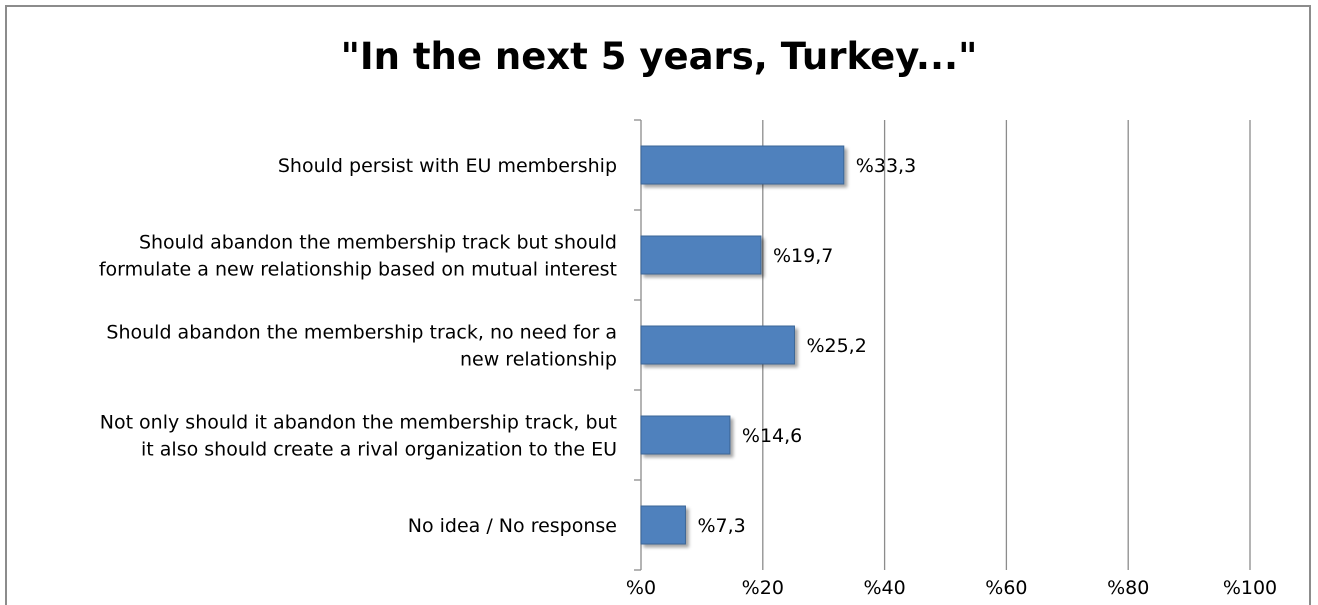 This screenshot has height=605, width=1318. Describe the element at coordinates (803, 256) in the screenshot. I see `data-label: %19,7` at that location.